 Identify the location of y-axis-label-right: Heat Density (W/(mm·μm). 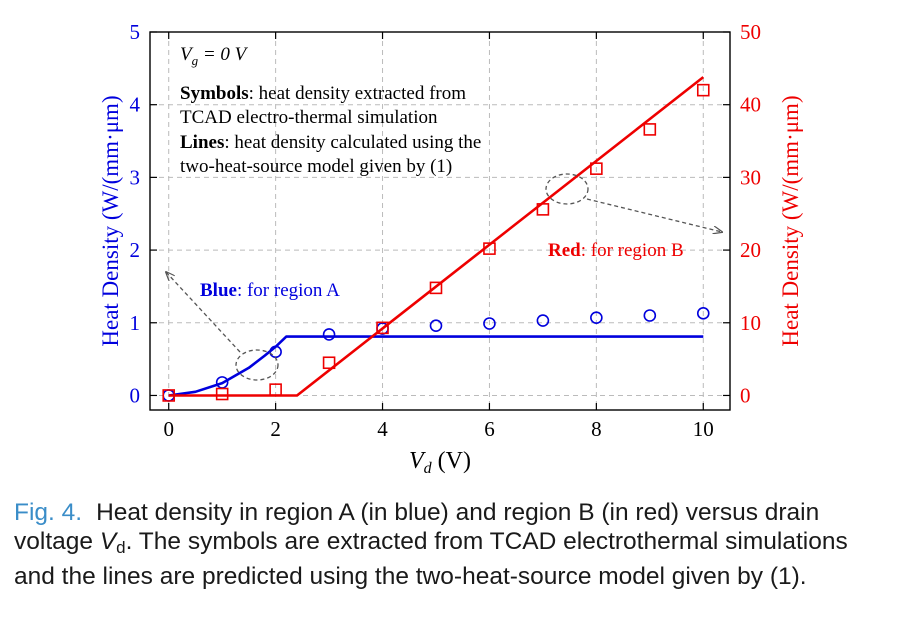
(790, 220).